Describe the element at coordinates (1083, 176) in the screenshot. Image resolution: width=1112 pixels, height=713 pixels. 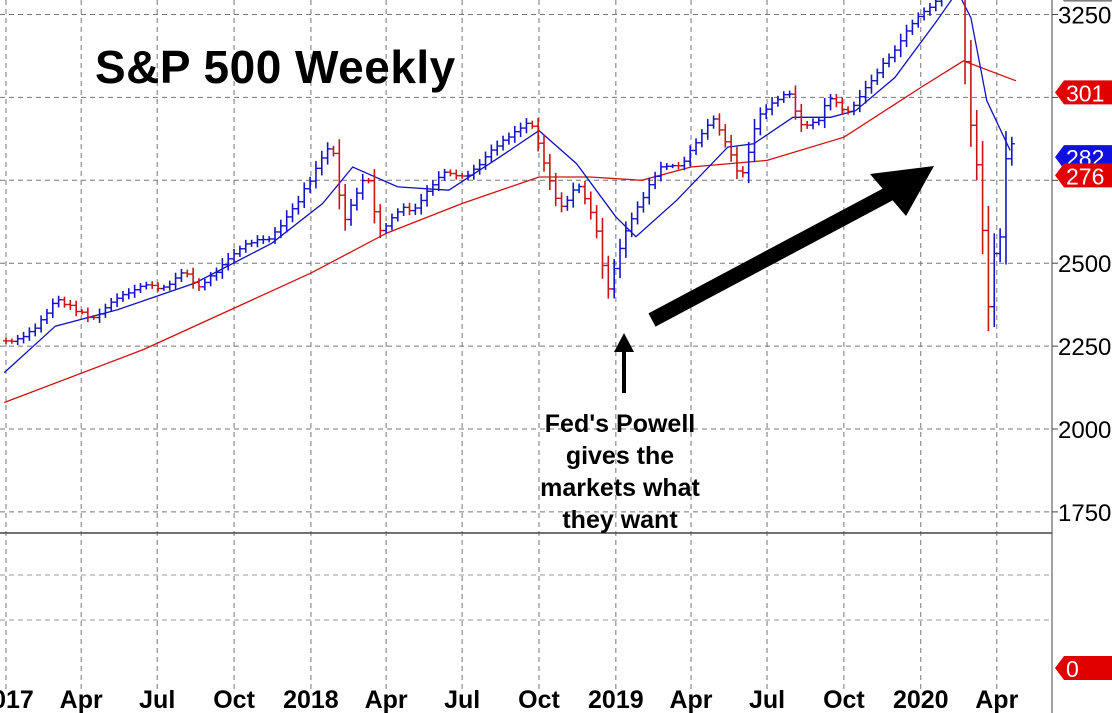
I see `price-tag: 276` at that location.